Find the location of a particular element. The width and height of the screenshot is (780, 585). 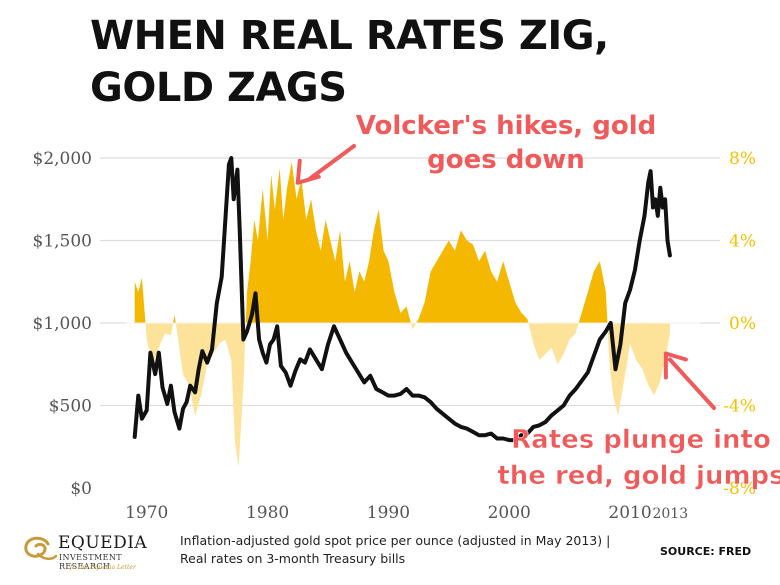

annotation-volcker-text: Volcker's hikes, gold is located at coordinates (506, 126).